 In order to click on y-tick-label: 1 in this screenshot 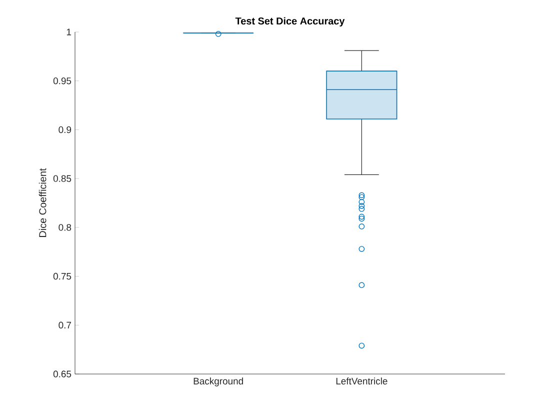, I will do `click(69, 32)`.